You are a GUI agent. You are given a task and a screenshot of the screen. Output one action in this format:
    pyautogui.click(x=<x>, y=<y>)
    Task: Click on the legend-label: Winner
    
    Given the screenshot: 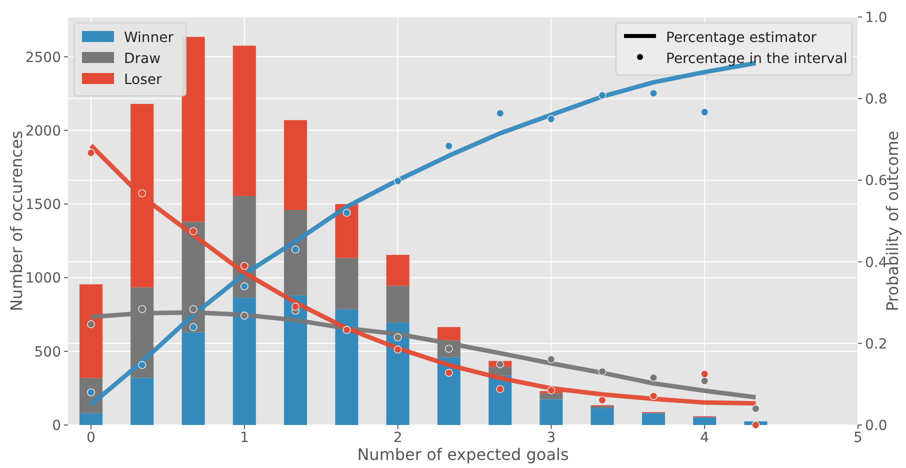 What is the action you would take?
    pyautogui.click(x=149, y=38)
    